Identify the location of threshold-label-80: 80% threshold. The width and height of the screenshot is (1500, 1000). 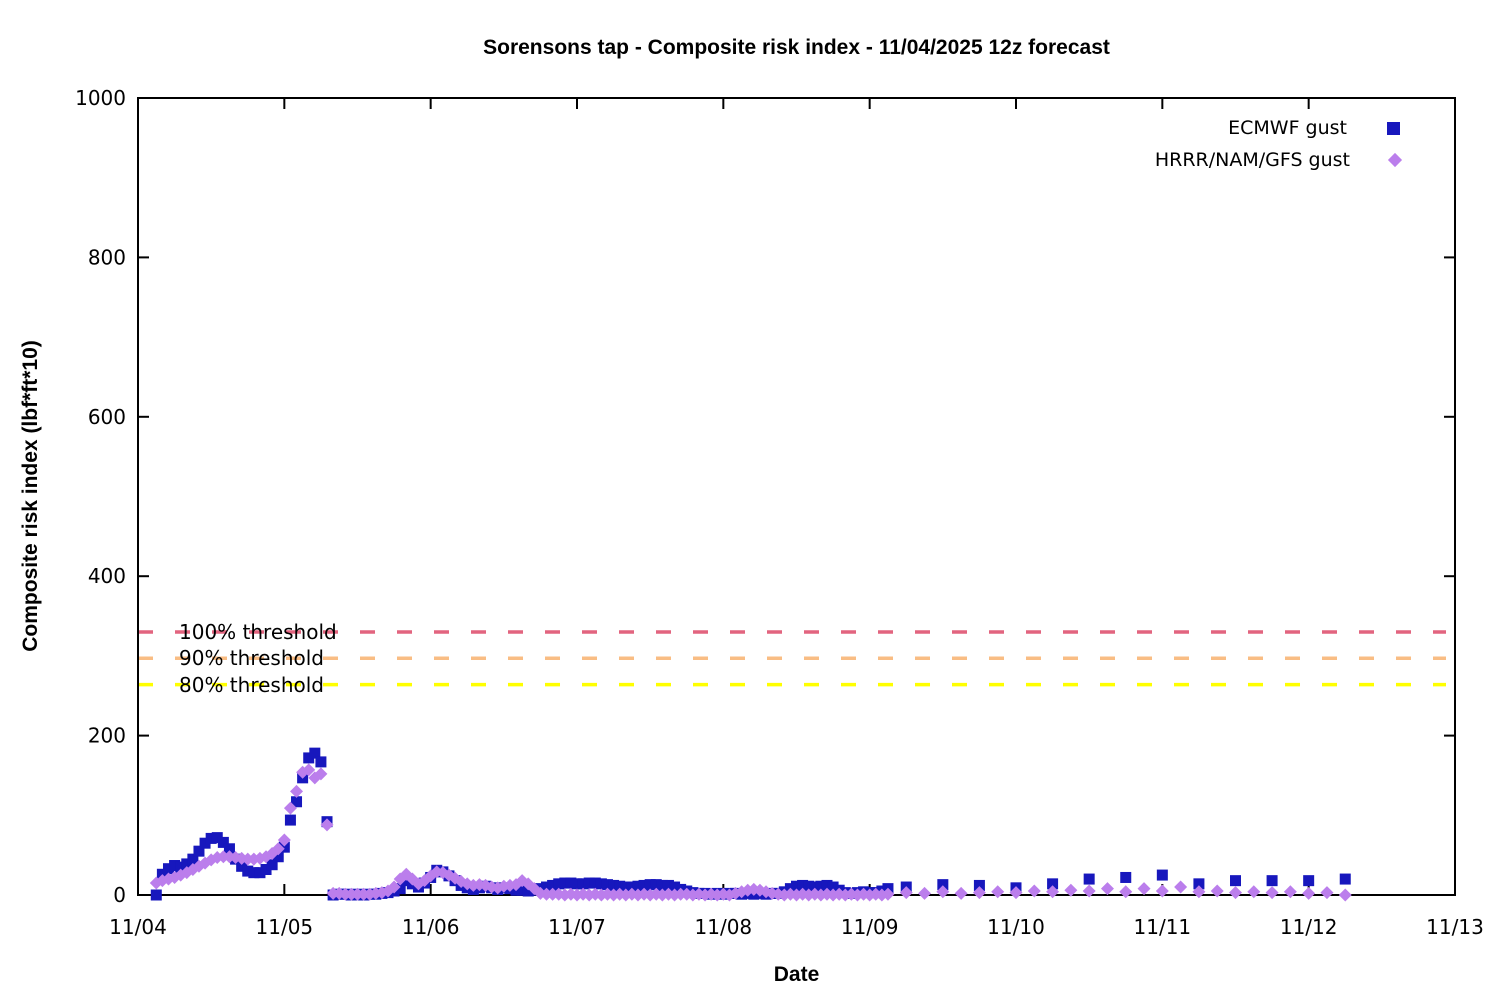
(251, 684).